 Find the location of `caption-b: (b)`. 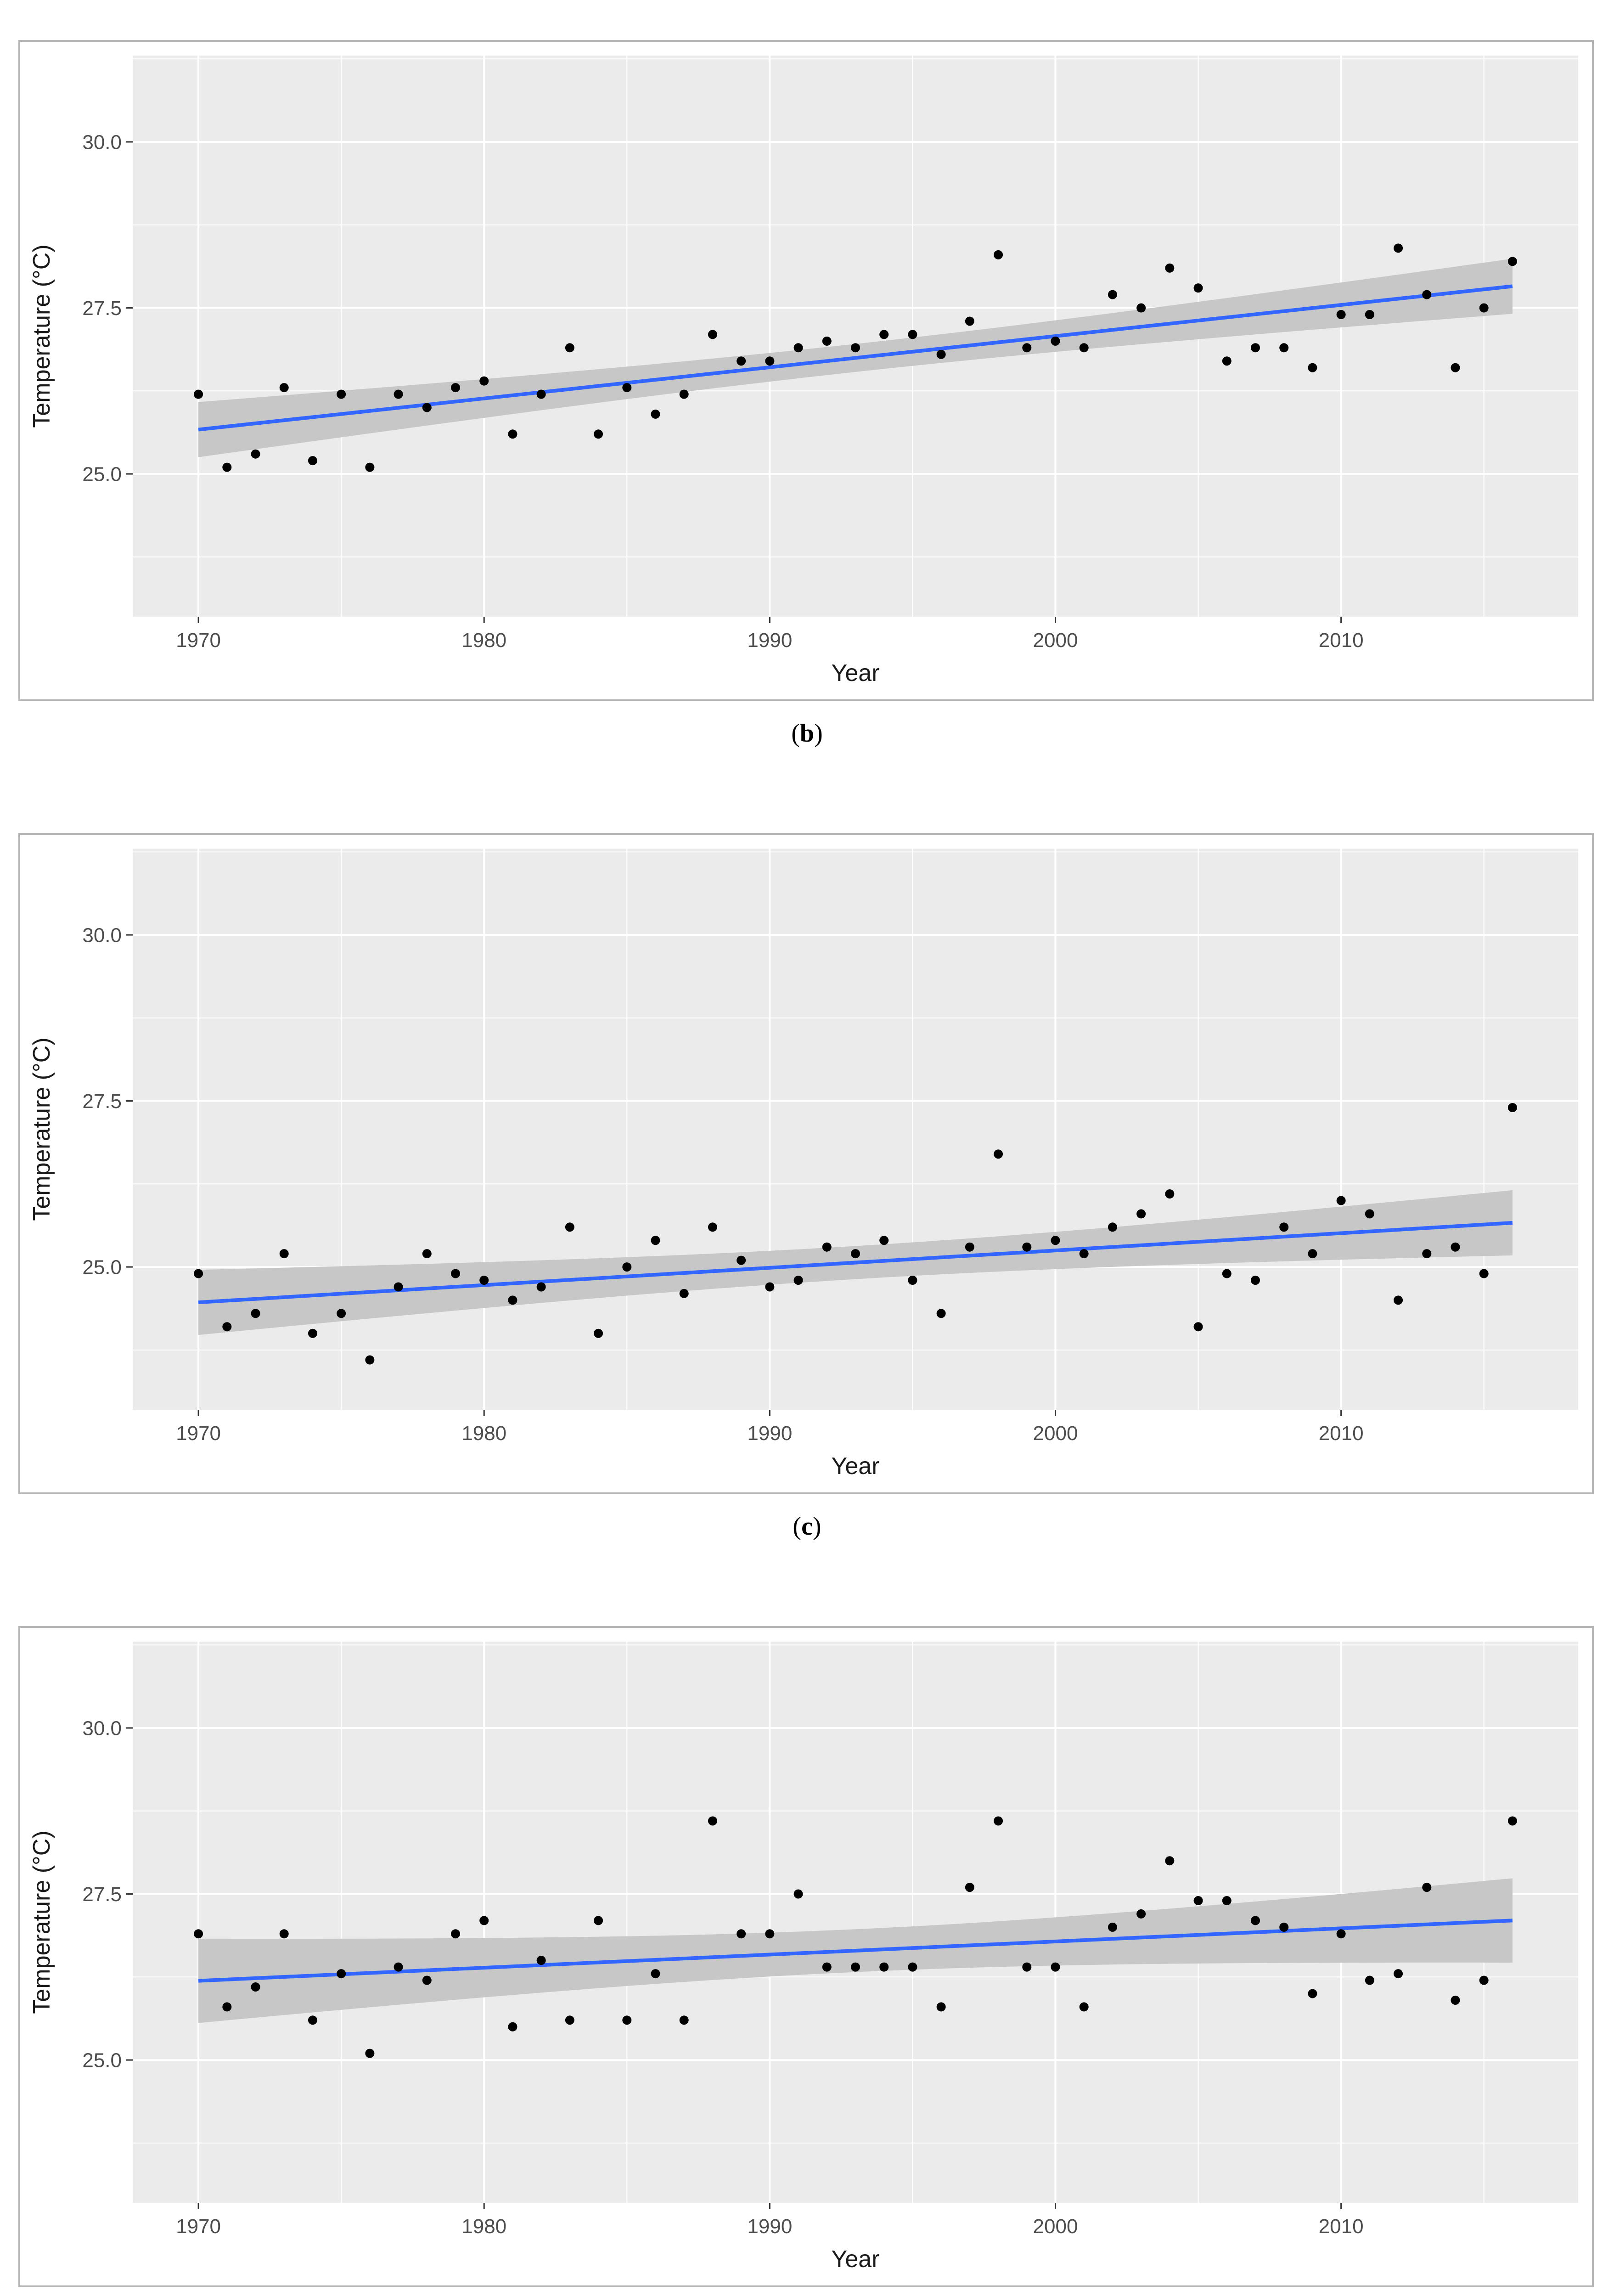

caption-b: (b) is located at coordinates (807, 733).